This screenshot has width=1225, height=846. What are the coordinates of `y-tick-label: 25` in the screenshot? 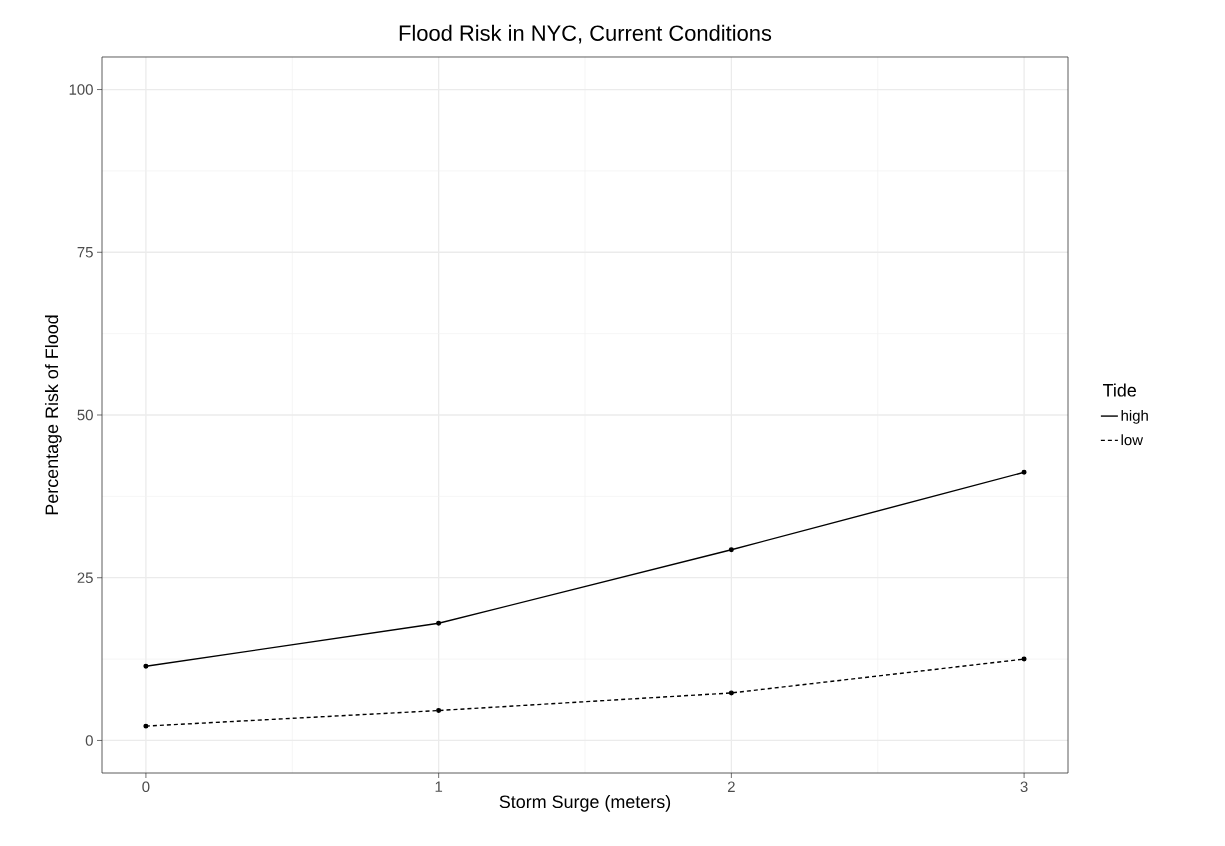 It's located at (85, 578).